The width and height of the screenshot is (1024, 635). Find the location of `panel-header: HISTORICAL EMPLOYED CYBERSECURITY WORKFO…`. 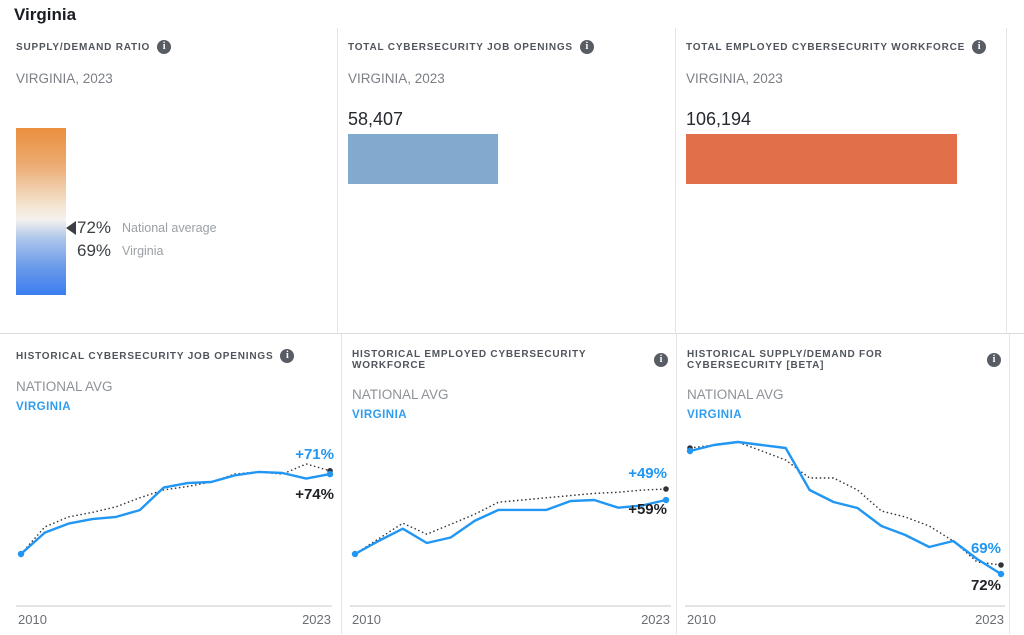

panel-header: HISTORICAL EMPLOYED CYBERSECURITY WORKFO… is located at coordinates (510, 360).